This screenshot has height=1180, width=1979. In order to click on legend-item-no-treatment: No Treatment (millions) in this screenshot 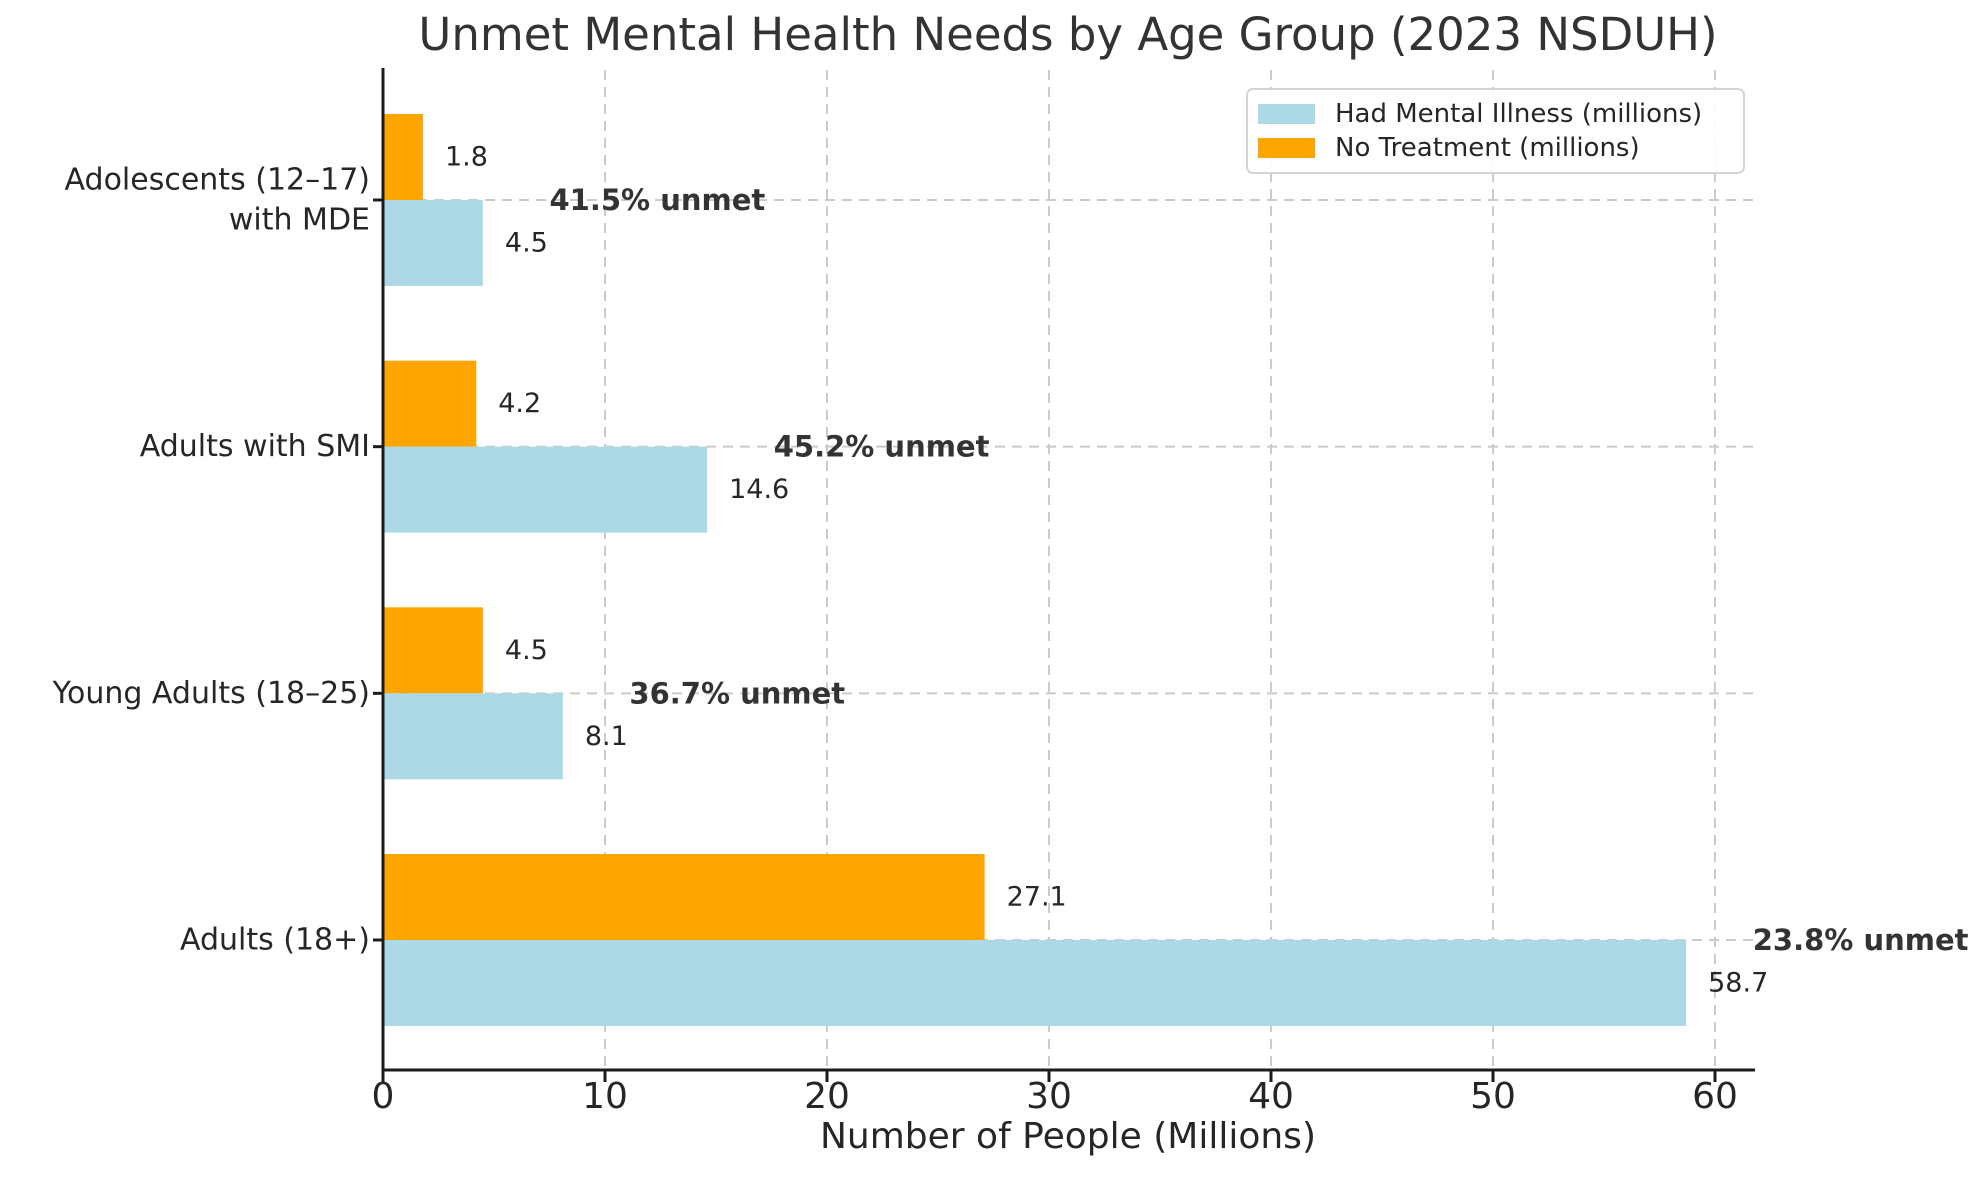, I will do `click(1500, 148)`.